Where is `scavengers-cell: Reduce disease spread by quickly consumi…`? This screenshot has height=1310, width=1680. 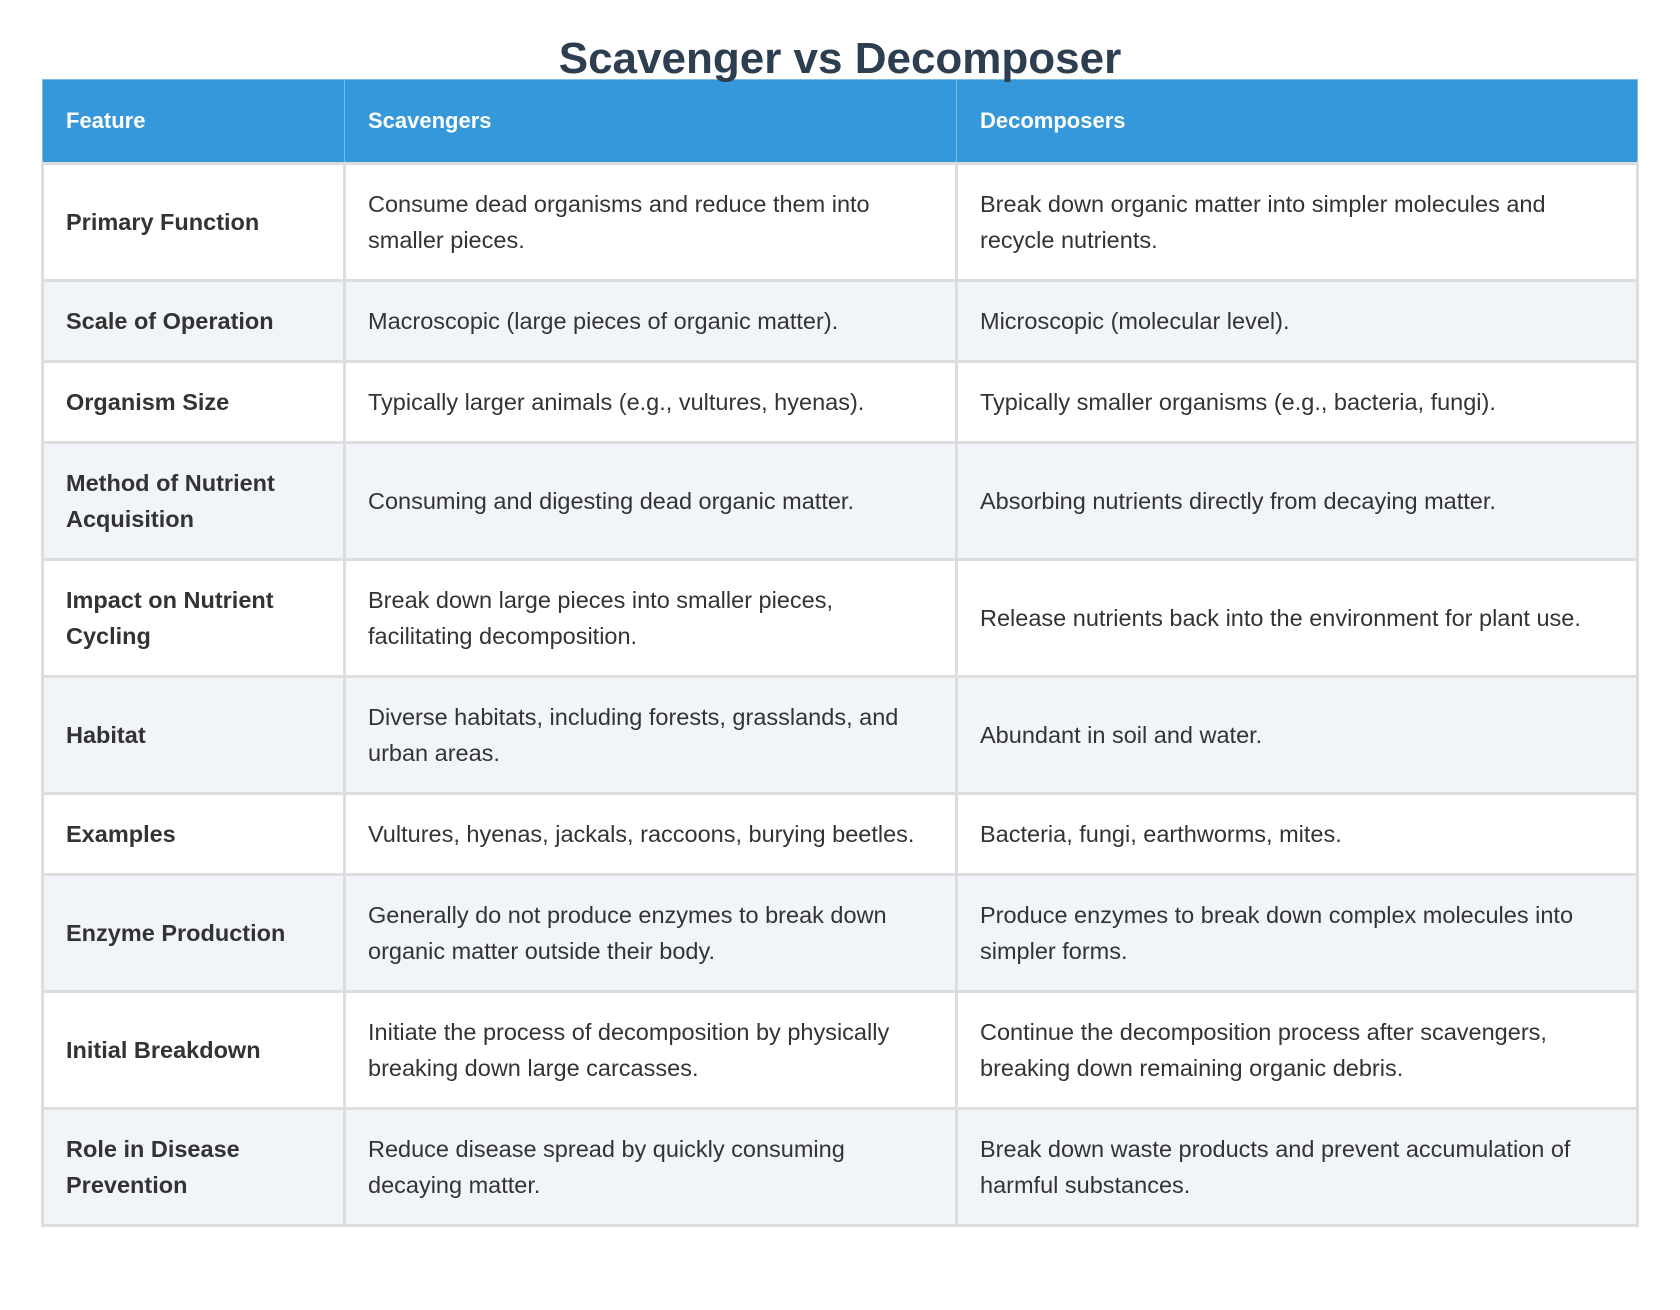 scavengers-cell: Reduce disease spread by quickly consumi… is located at coordinates (650, 1167).